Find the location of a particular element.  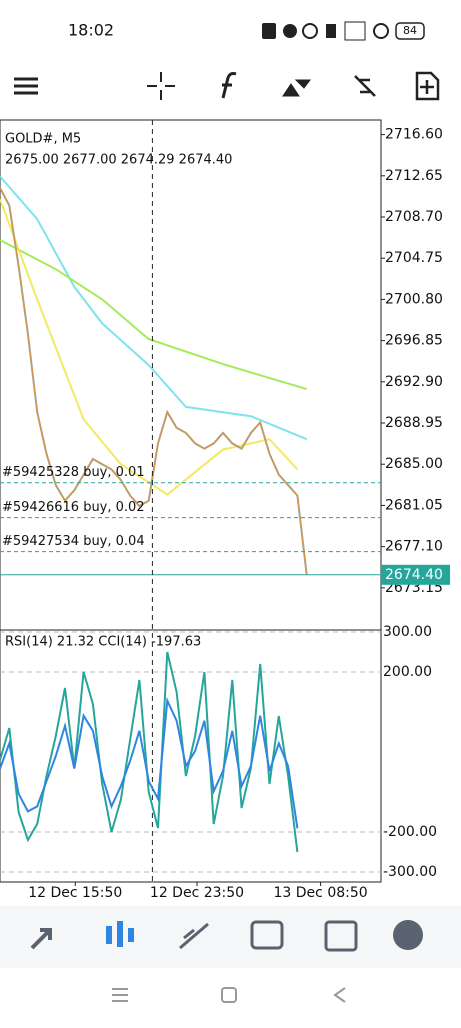

new-order-button is located at coordinates (427, 86).